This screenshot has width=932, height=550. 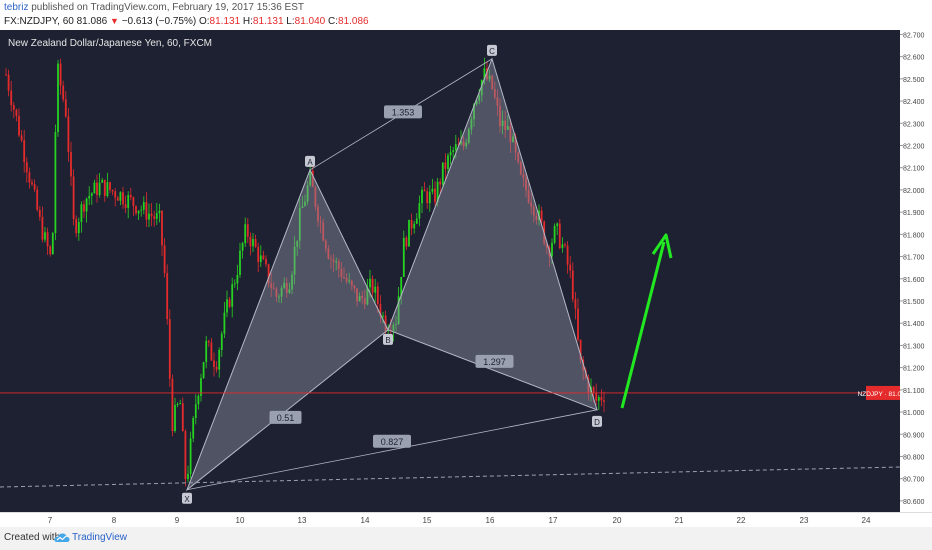 I want to click on ratio-label-xa-xd: 0.827, so click(x=392, y=442).